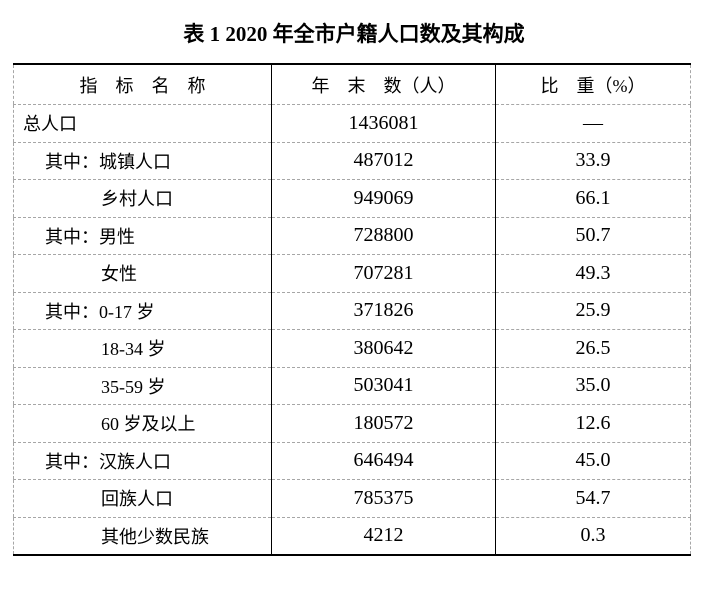 The image size is (708, 601). What do you see at coordinates (383, 84) in the screenshot?
I see `header-year-end-count: 年 末 数（人）` at bounding box center [383, 84].